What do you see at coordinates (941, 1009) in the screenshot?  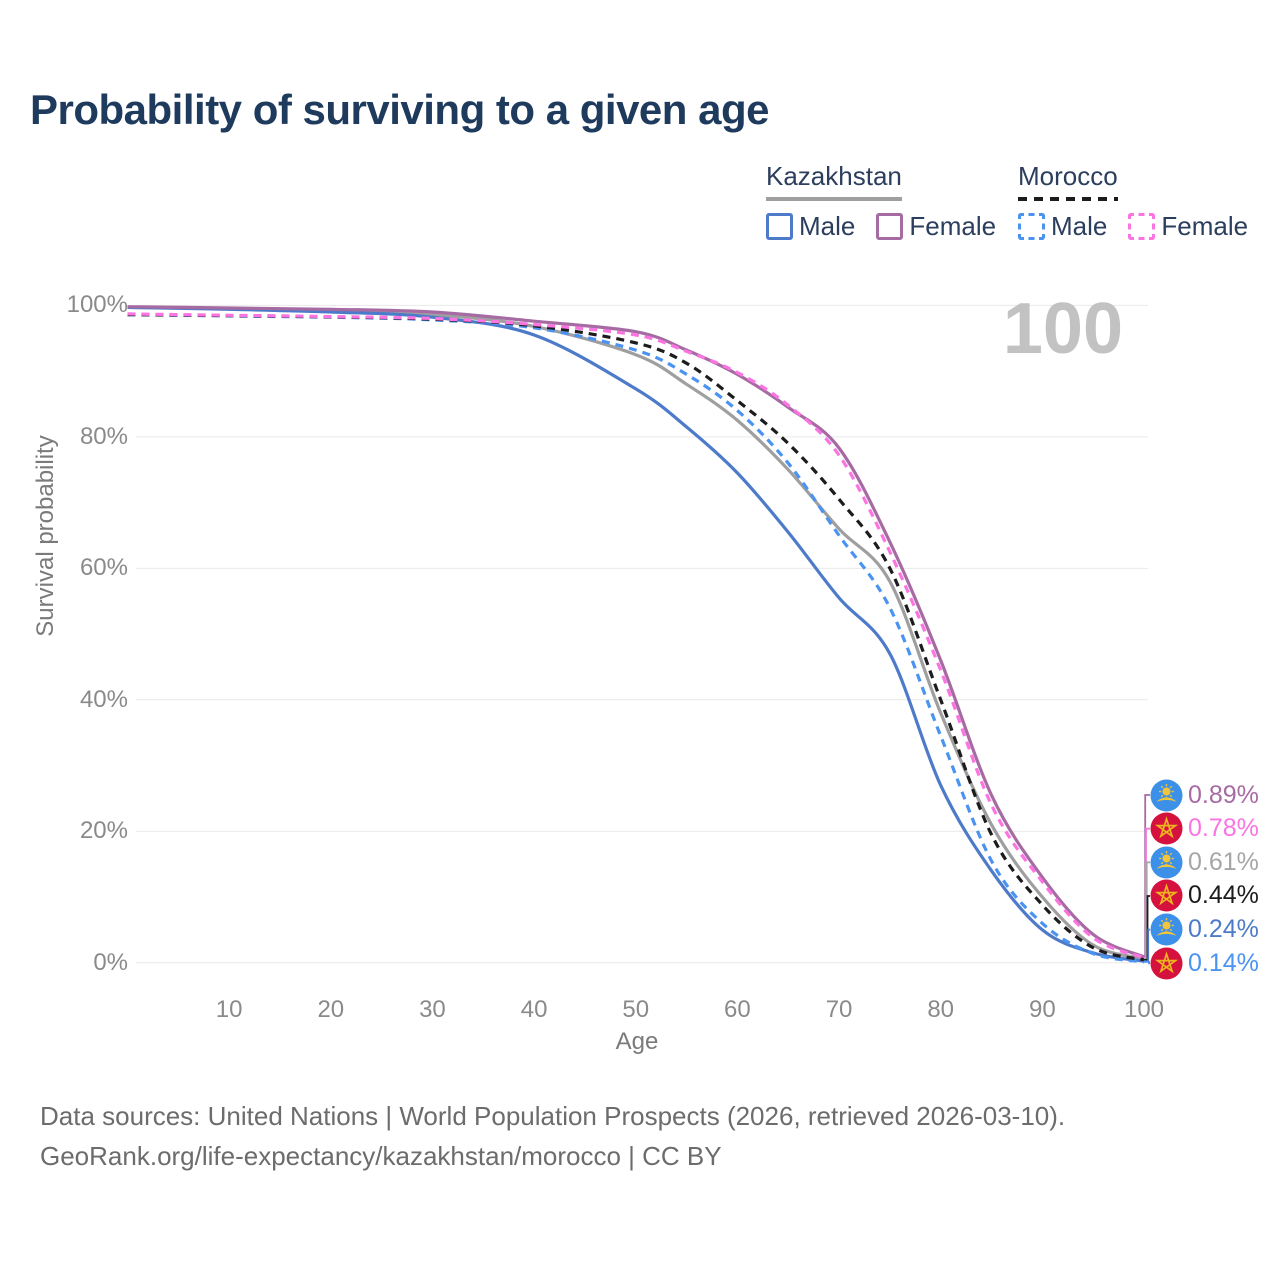 I see `x-tick-label: 80` at bounding box center [941, 1009].